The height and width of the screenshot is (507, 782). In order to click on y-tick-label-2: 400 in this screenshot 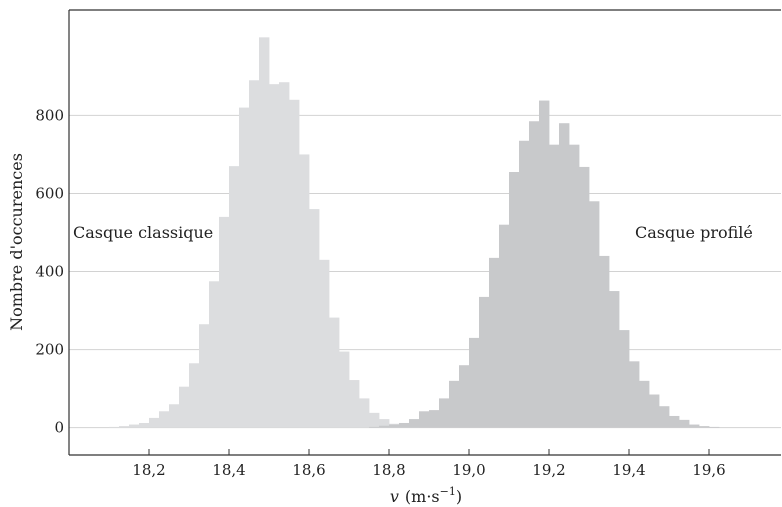, I will do `click(49, 272)`.